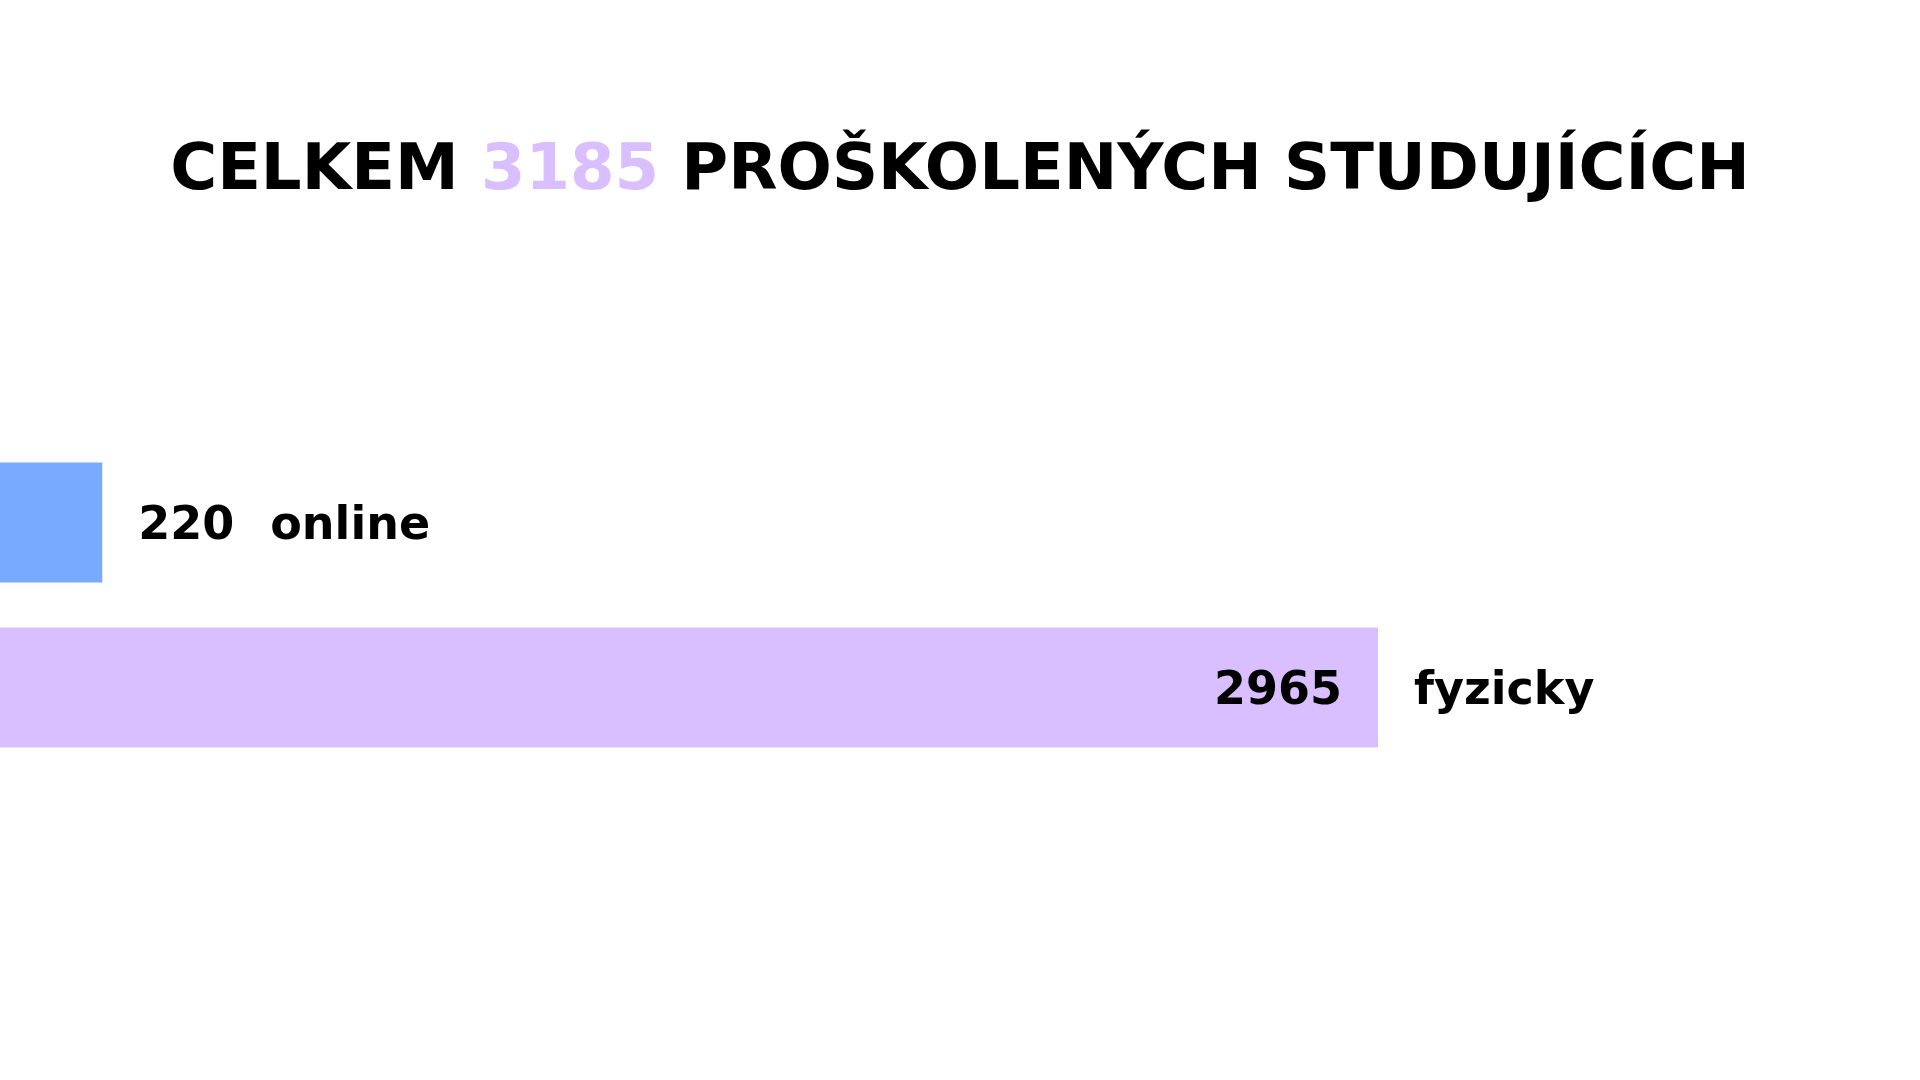  I want to click on y-tick-label: online, so click(350, 522).